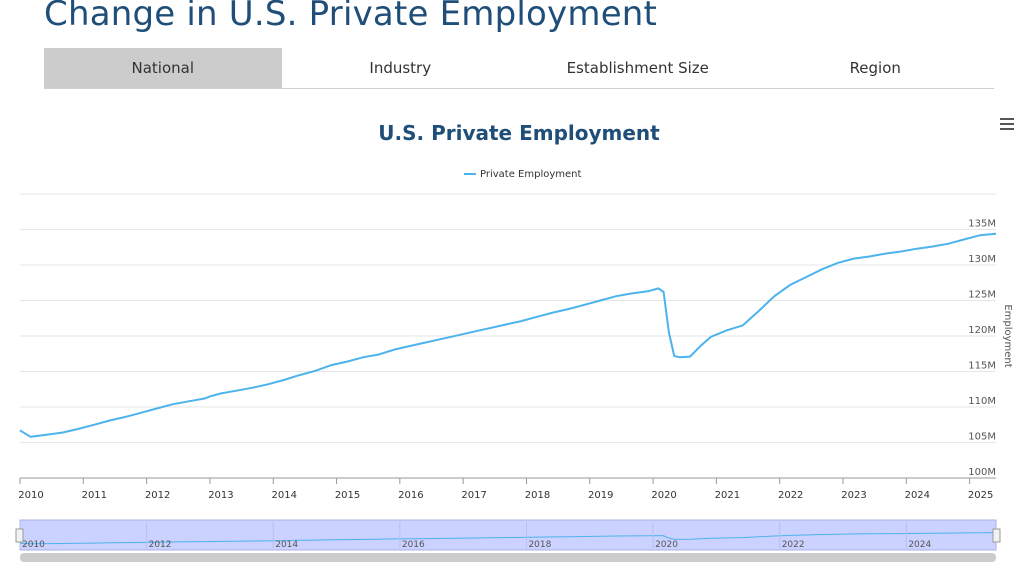 The image size is (1024, 562). What do you see at coordinates (473, 495) in the screenshot?
I see `x-tick-label: 2017` at bounding box center [473, 495].